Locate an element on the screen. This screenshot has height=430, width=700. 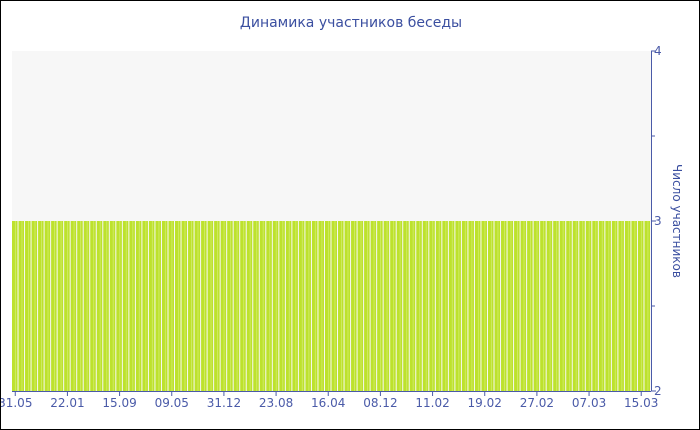
x-tick-label: 09.05 is located at coordinates (172, 403).